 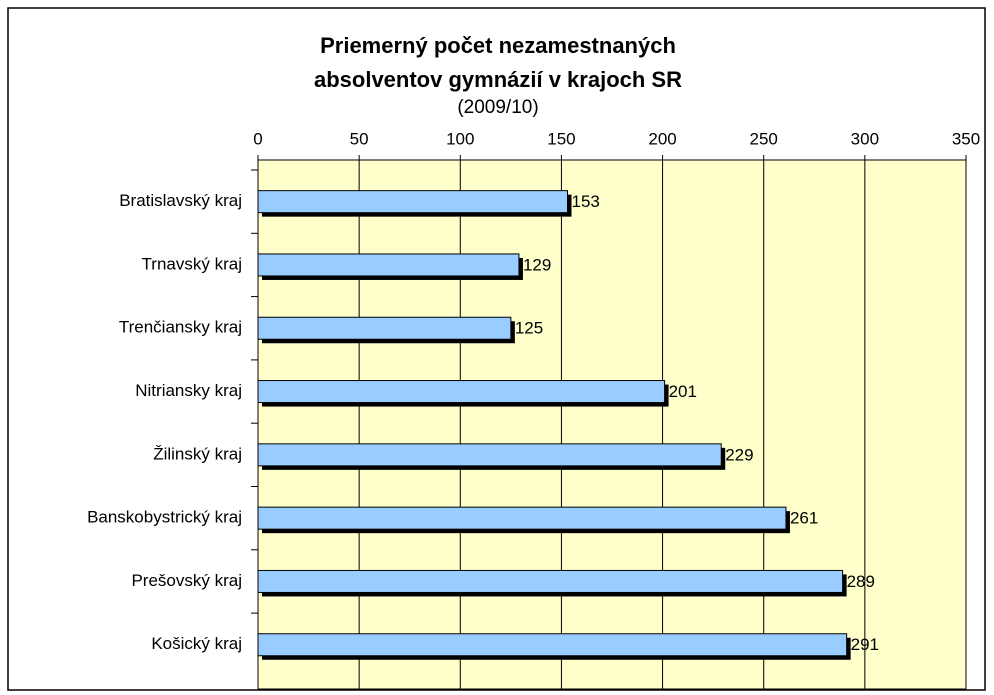 I want to click on x-tick-label: 100, so click(x=460, y=138).